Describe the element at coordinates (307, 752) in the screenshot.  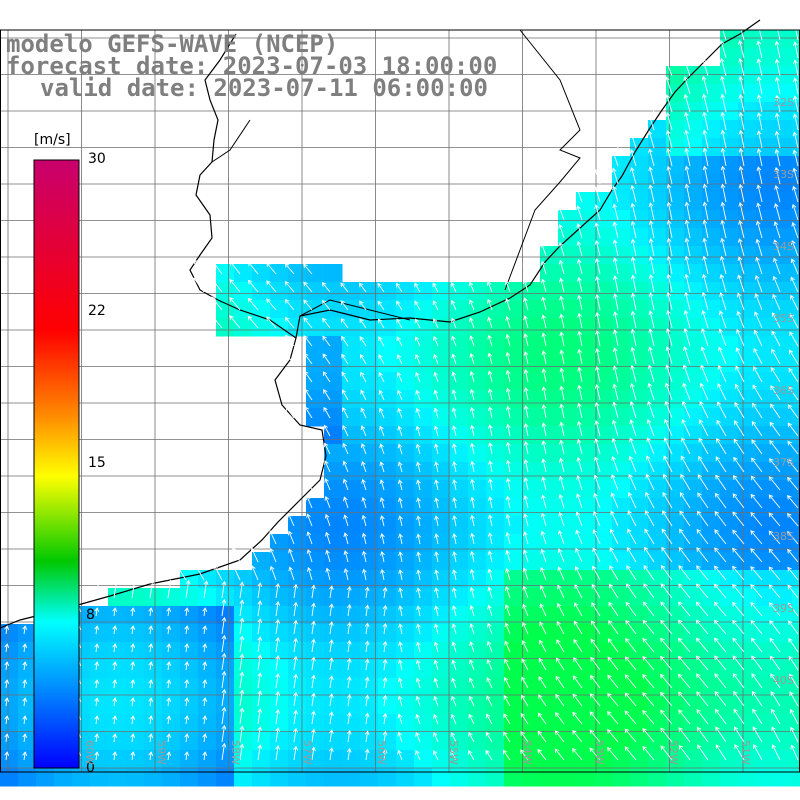
I see `lon-label: 57W` at that location.